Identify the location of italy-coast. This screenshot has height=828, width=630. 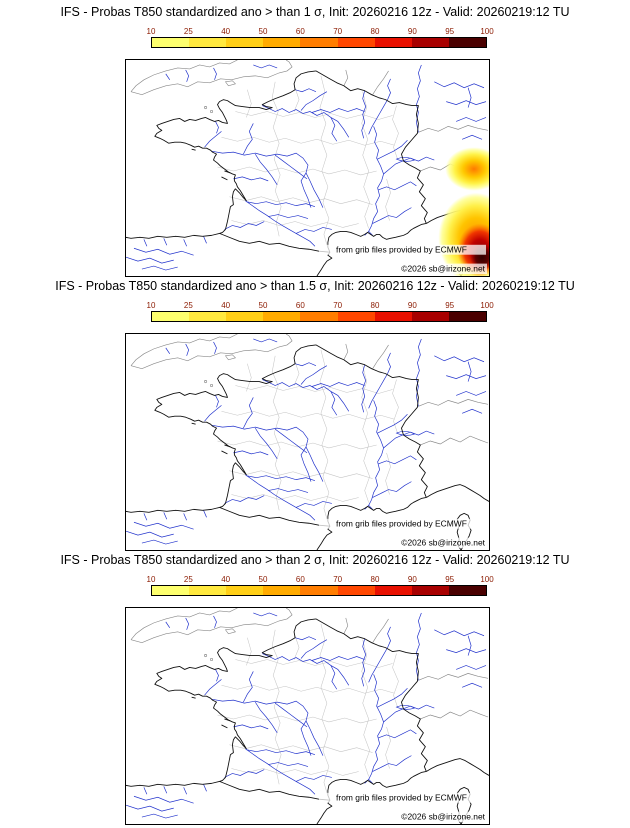
(457, 493).